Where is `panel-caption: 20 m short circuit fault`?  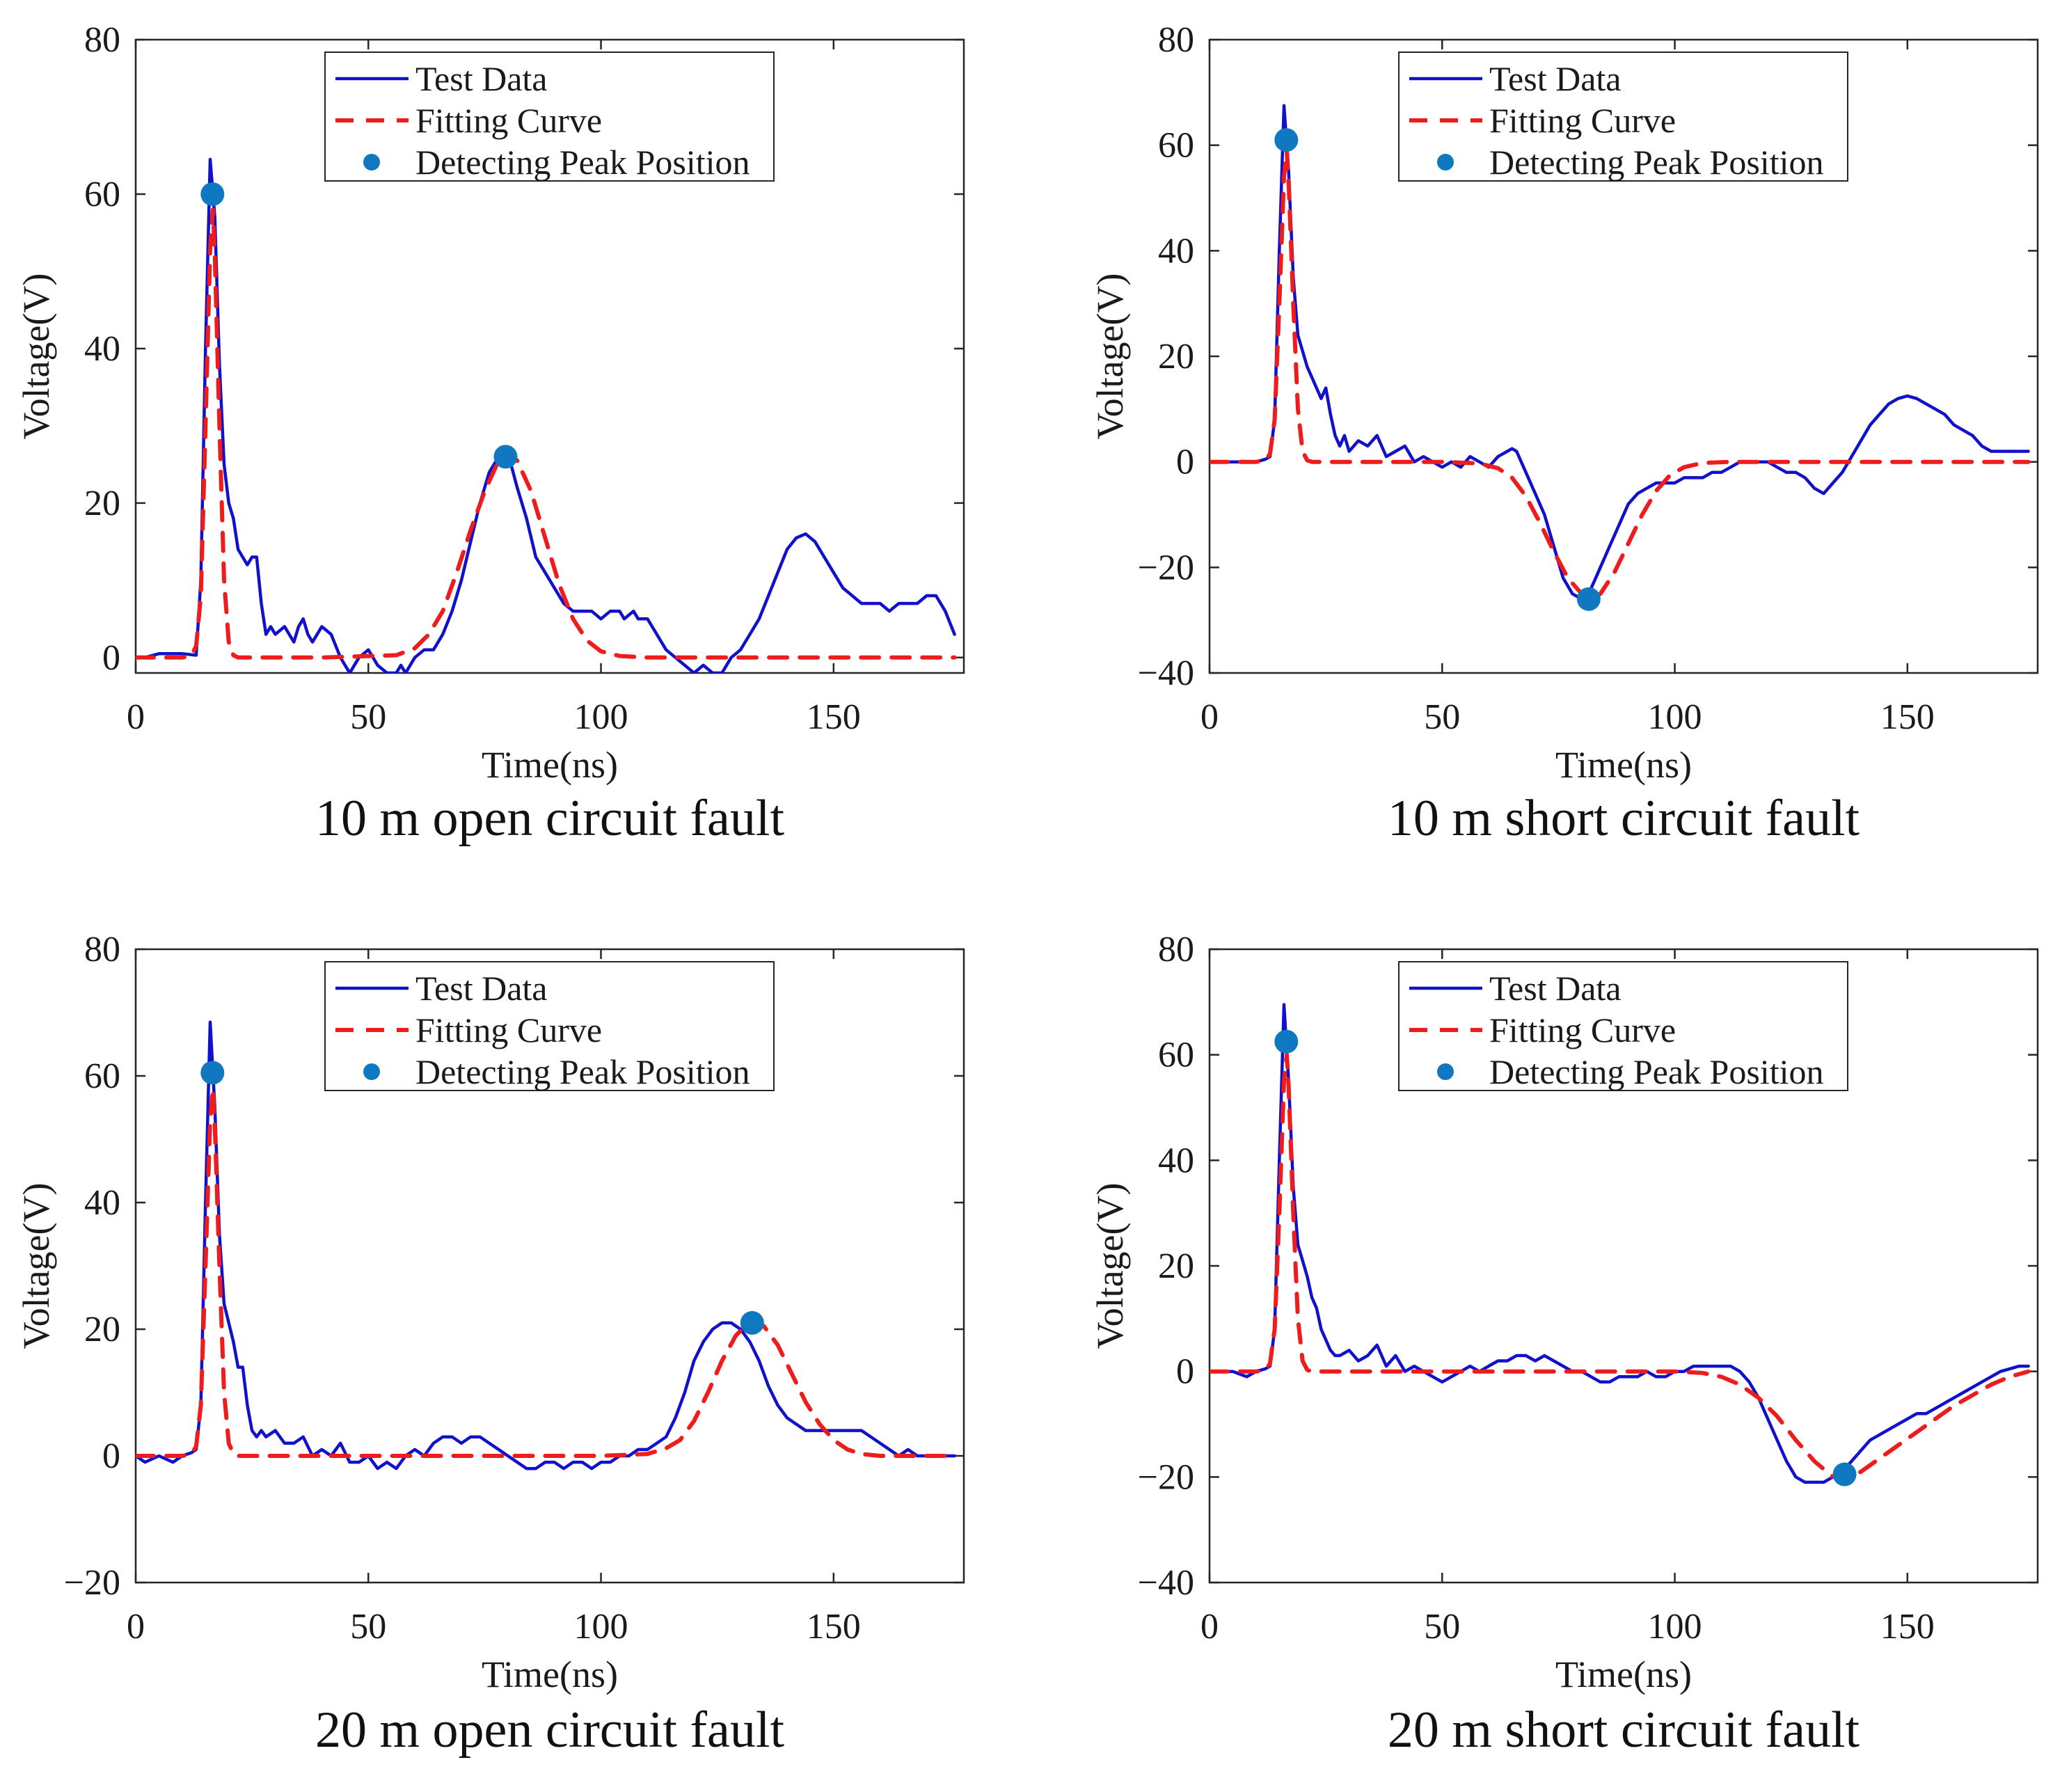 panel-caption: 20 m short circuit fault is located at coordinates (1624, 1730).